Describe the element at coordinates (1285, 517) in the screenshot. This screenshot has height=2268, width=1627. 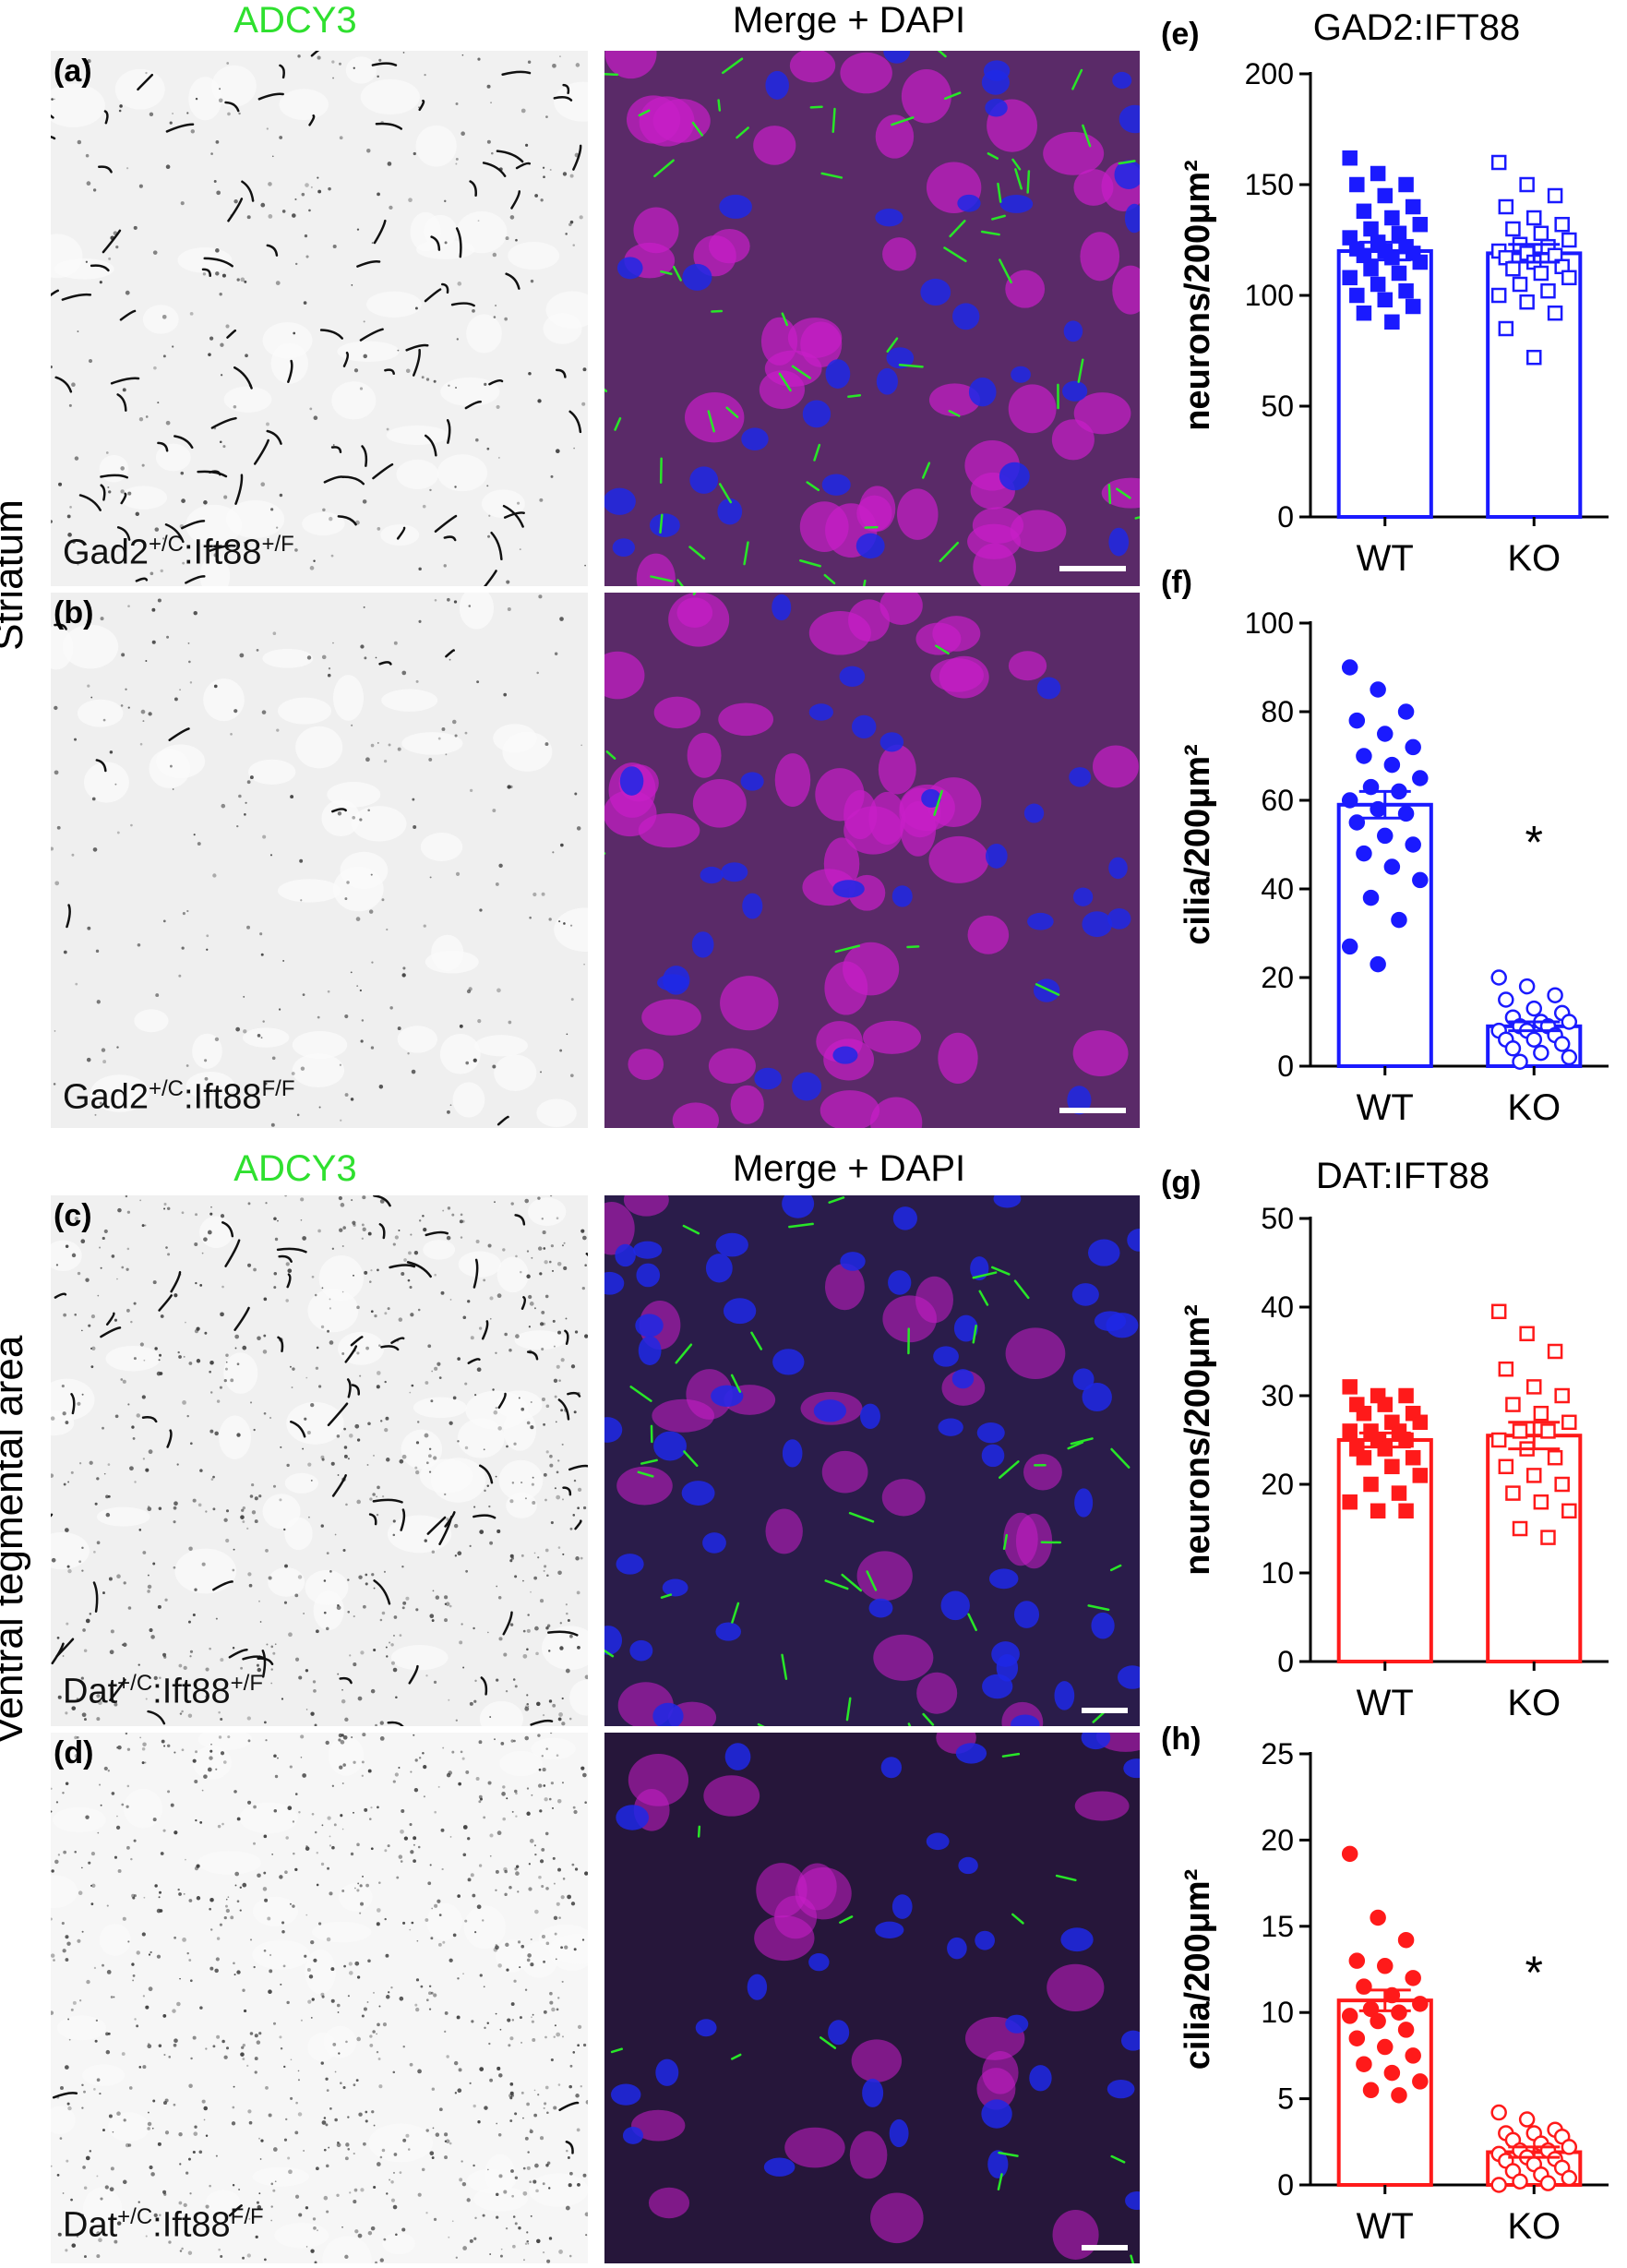
I see `y-tick-label: 0` at that location.